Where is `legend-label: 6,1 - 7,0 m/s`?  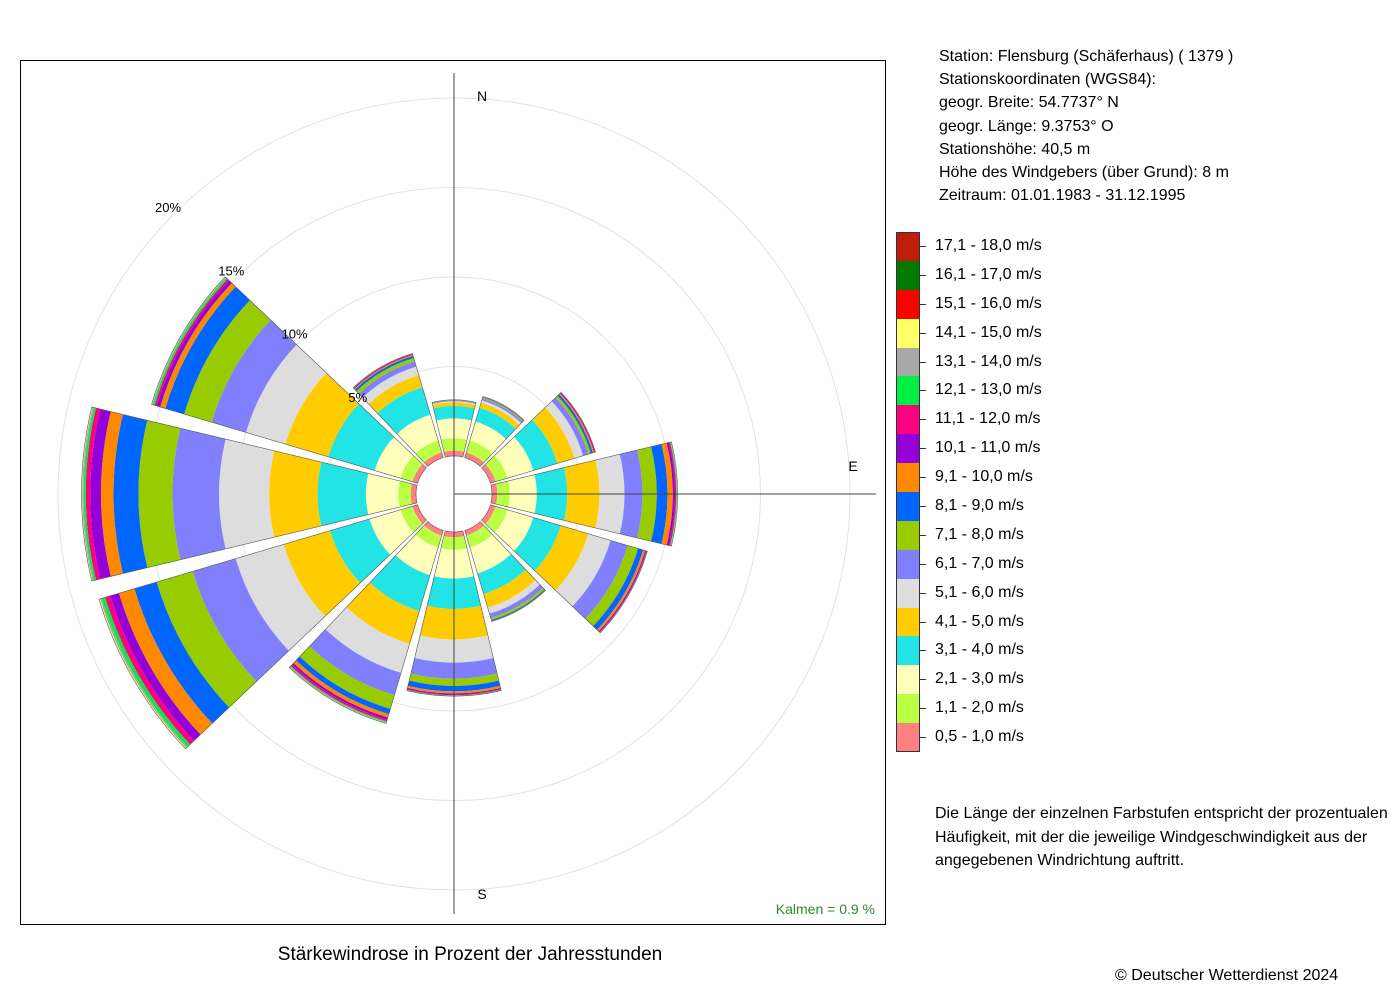
legend-label: 6,1 - 7,0 m/s is located at coordinates (979, 563).